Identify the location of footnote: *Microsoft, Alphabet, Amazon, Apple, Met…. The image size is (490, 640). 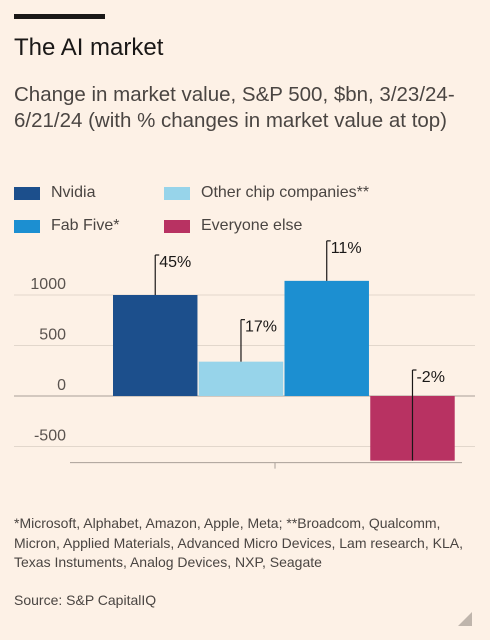
(238, 542).